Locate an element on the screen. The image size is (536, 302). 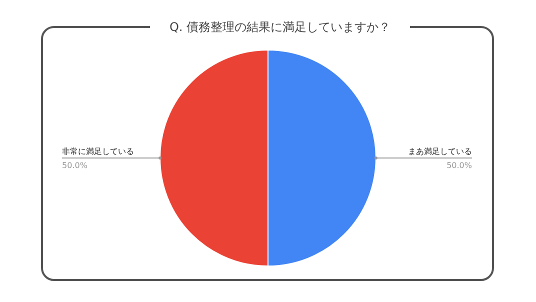
chart-title: Q. 債務整理の結果に満足していますか？ is located at coordinates (280, 27).